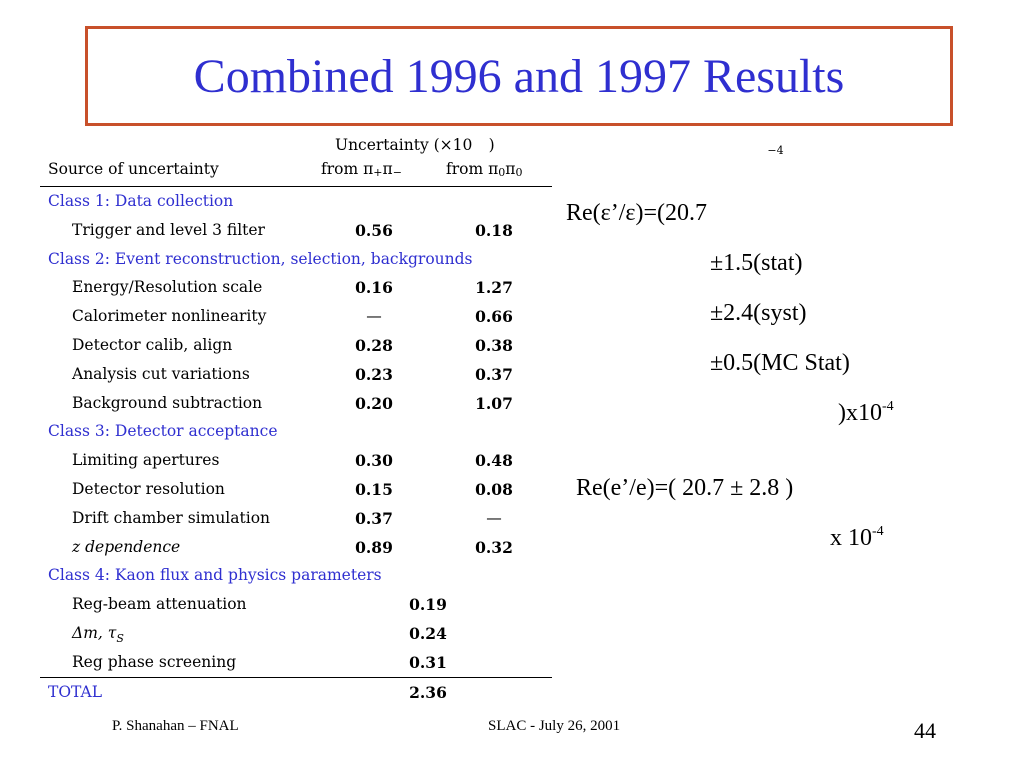  I want to click on table-row: Analysis cut variations 0.23 0.37, so click(296, 374).